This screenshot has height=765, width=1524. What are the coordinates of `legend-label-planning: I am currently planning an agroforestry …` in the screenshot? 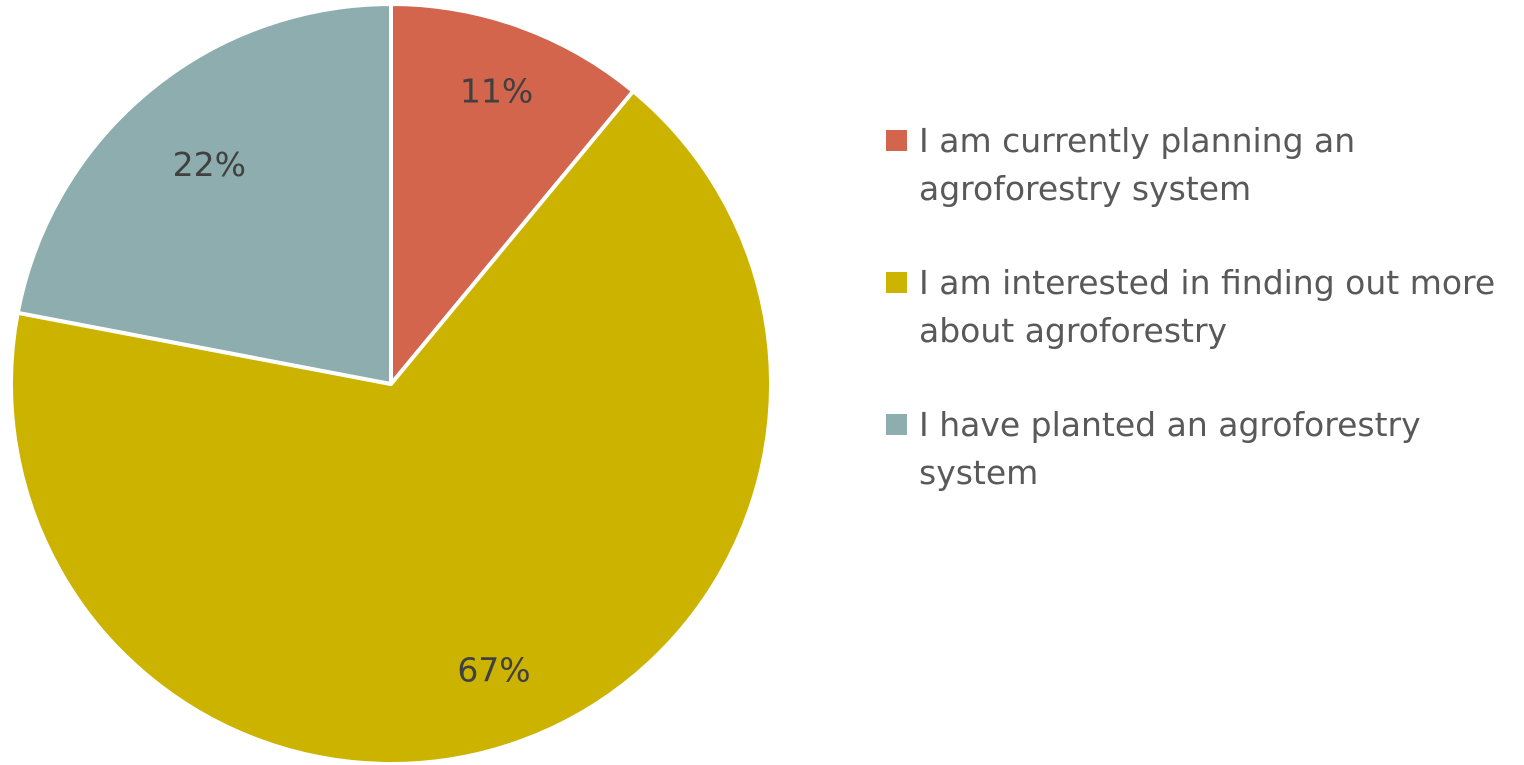 It's located at (1137, 164).